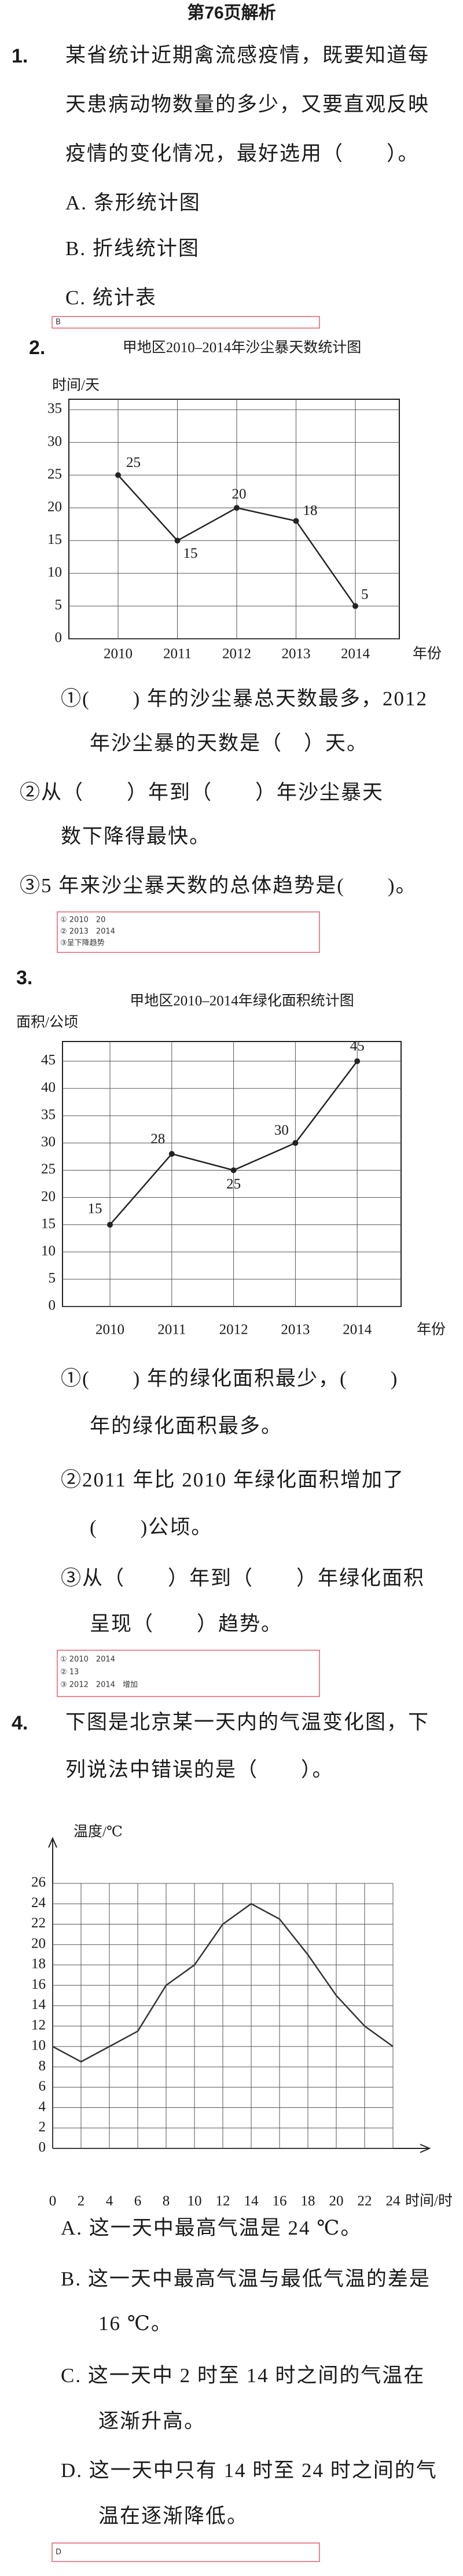 This screenshot has height=2576, width=463. What do you see at coordinates (357, 1046) in the screenshot?
I see `data-label: 45` at bounding box center [357, 1046].